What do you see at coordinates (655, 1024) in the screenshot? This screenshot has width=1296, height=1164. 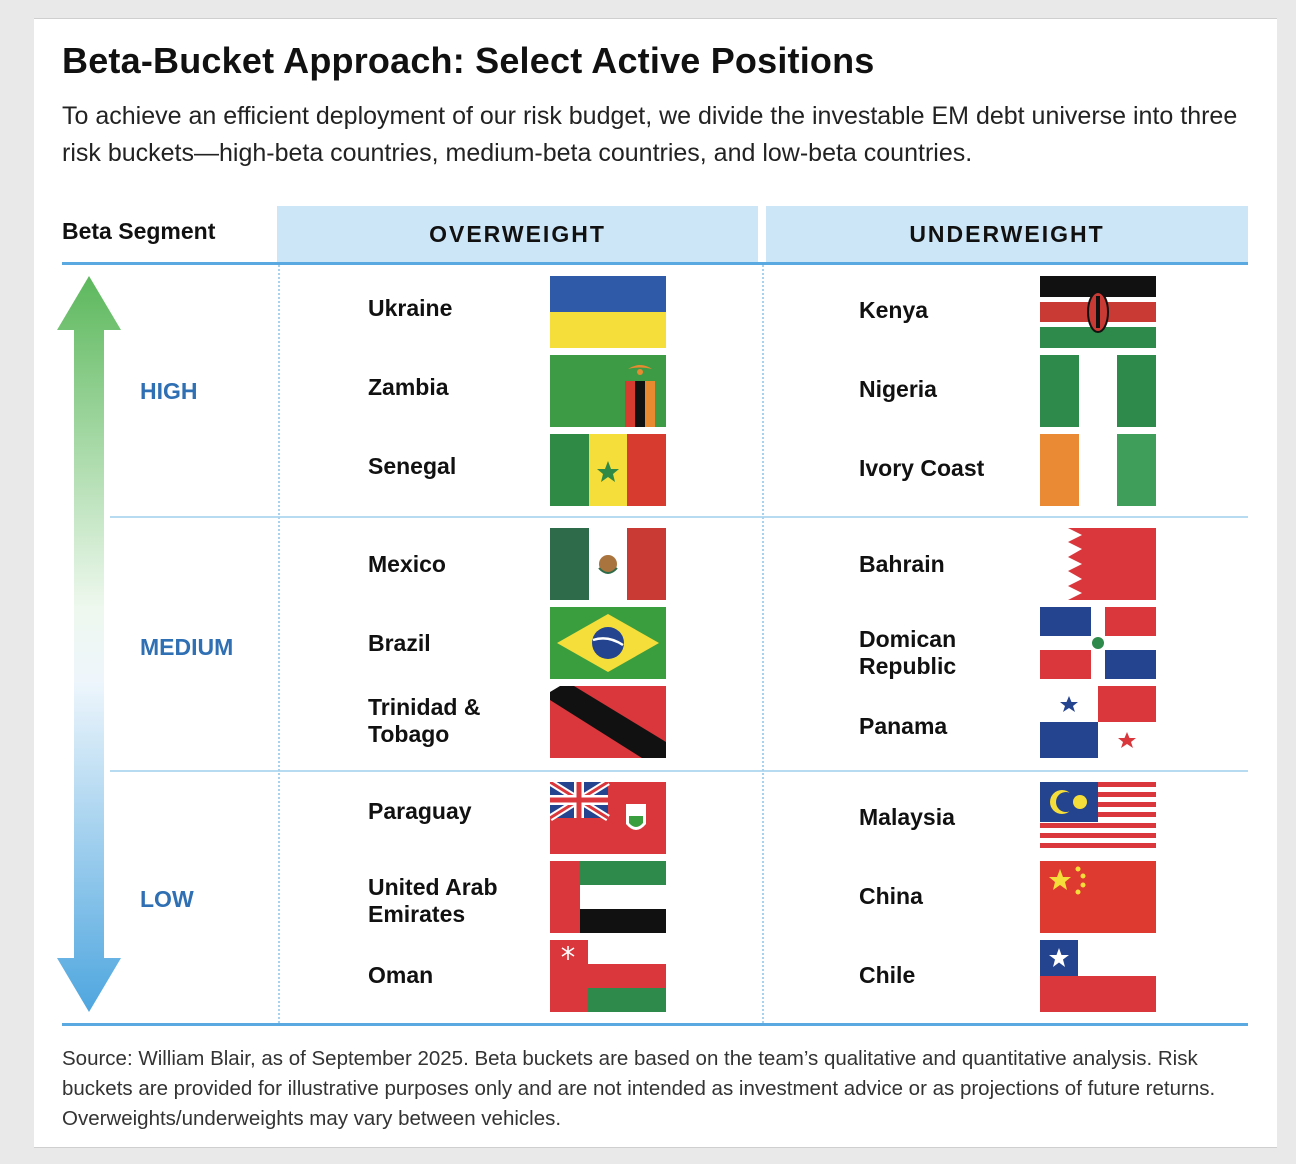 I see `bottom-rule` at bounding box center [655, 1024].